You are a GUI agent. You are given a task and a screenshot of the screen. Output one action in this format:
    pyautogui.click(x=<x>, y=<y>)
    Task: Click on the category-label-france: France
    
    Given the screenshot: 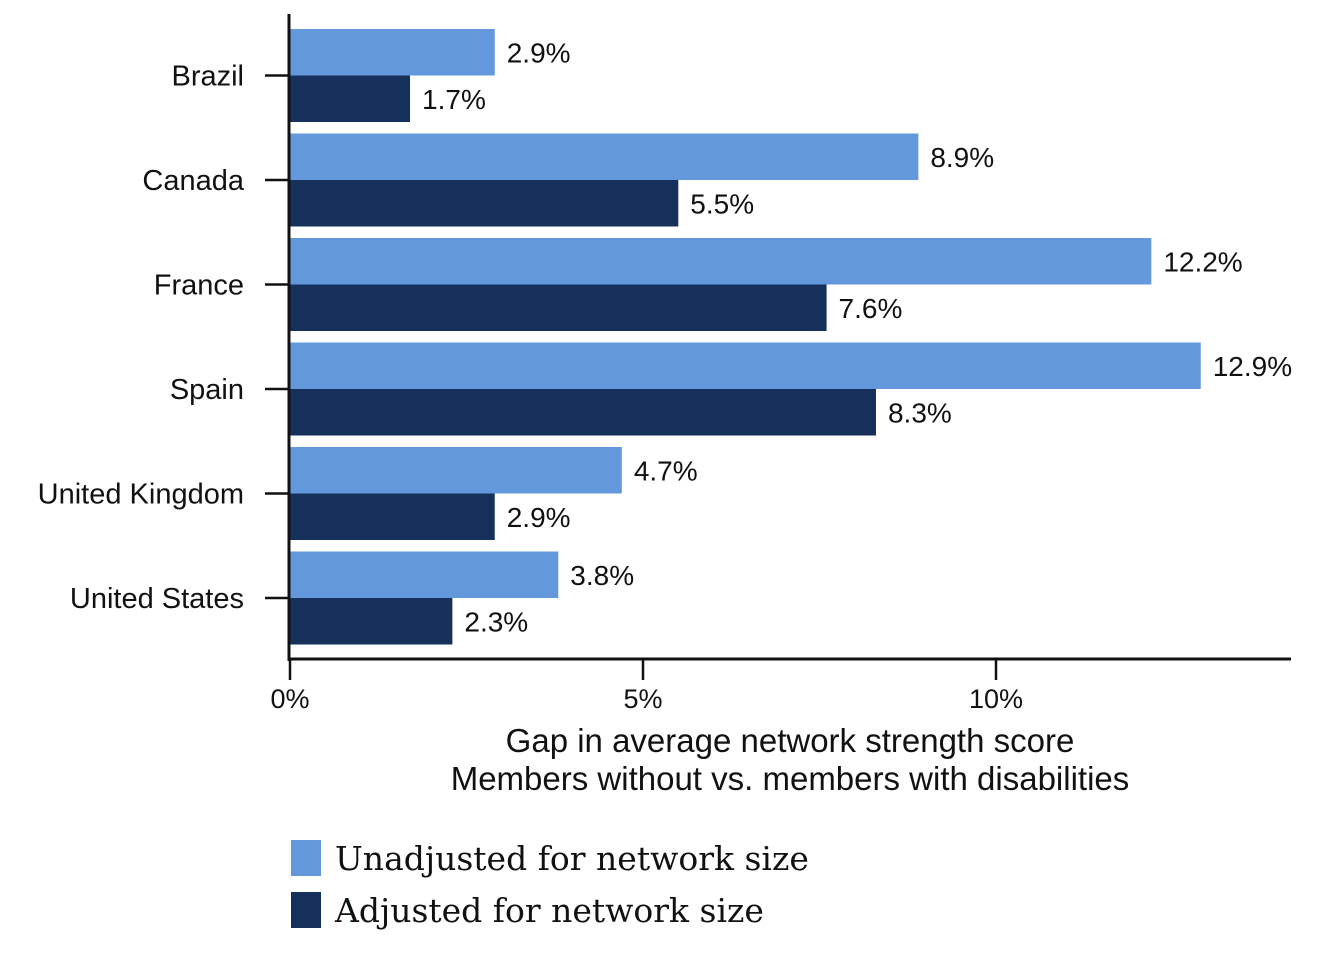 What is the action you would take?
    pyautogui.click(x=199, y=286)
    